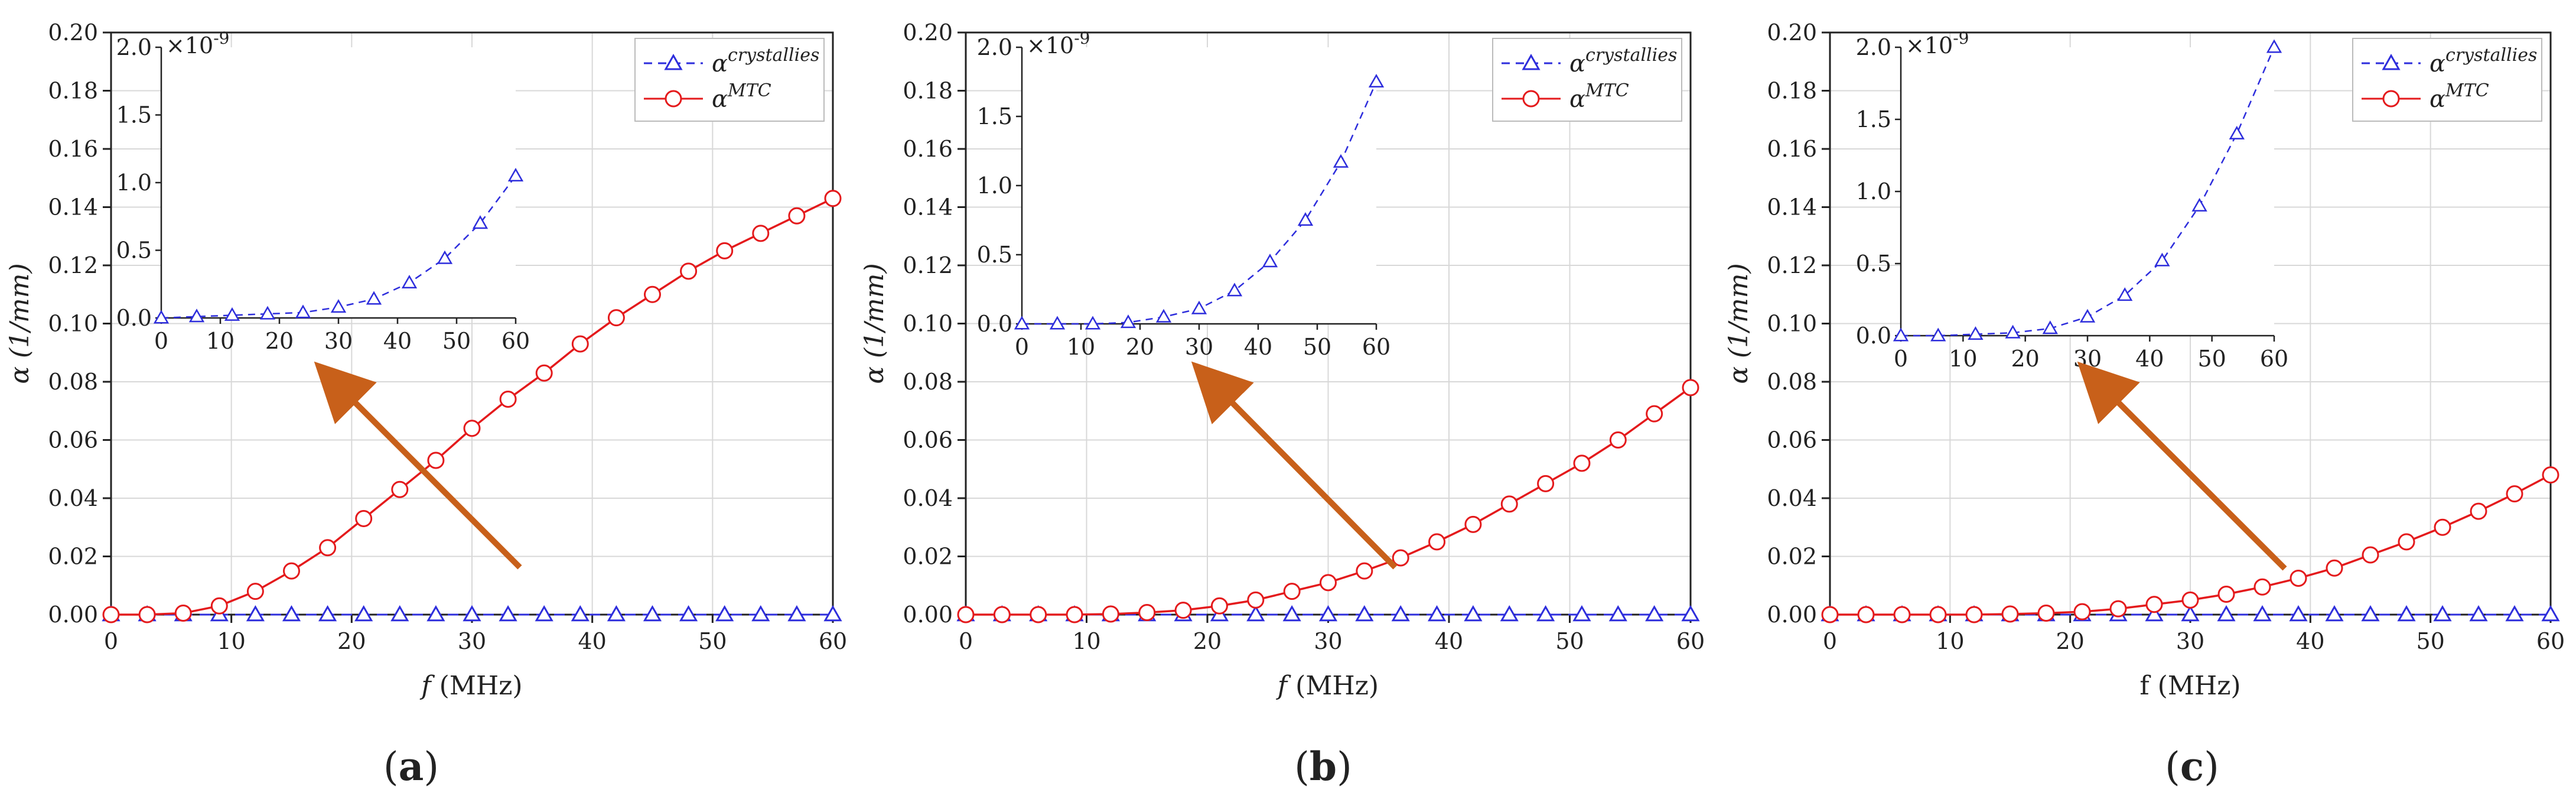 The width and height of the screenshot is (2576, 812). What do you see at coordinates (339, 182) in the screenshot?
I see `inset-background` at bounding box center [339, 182].